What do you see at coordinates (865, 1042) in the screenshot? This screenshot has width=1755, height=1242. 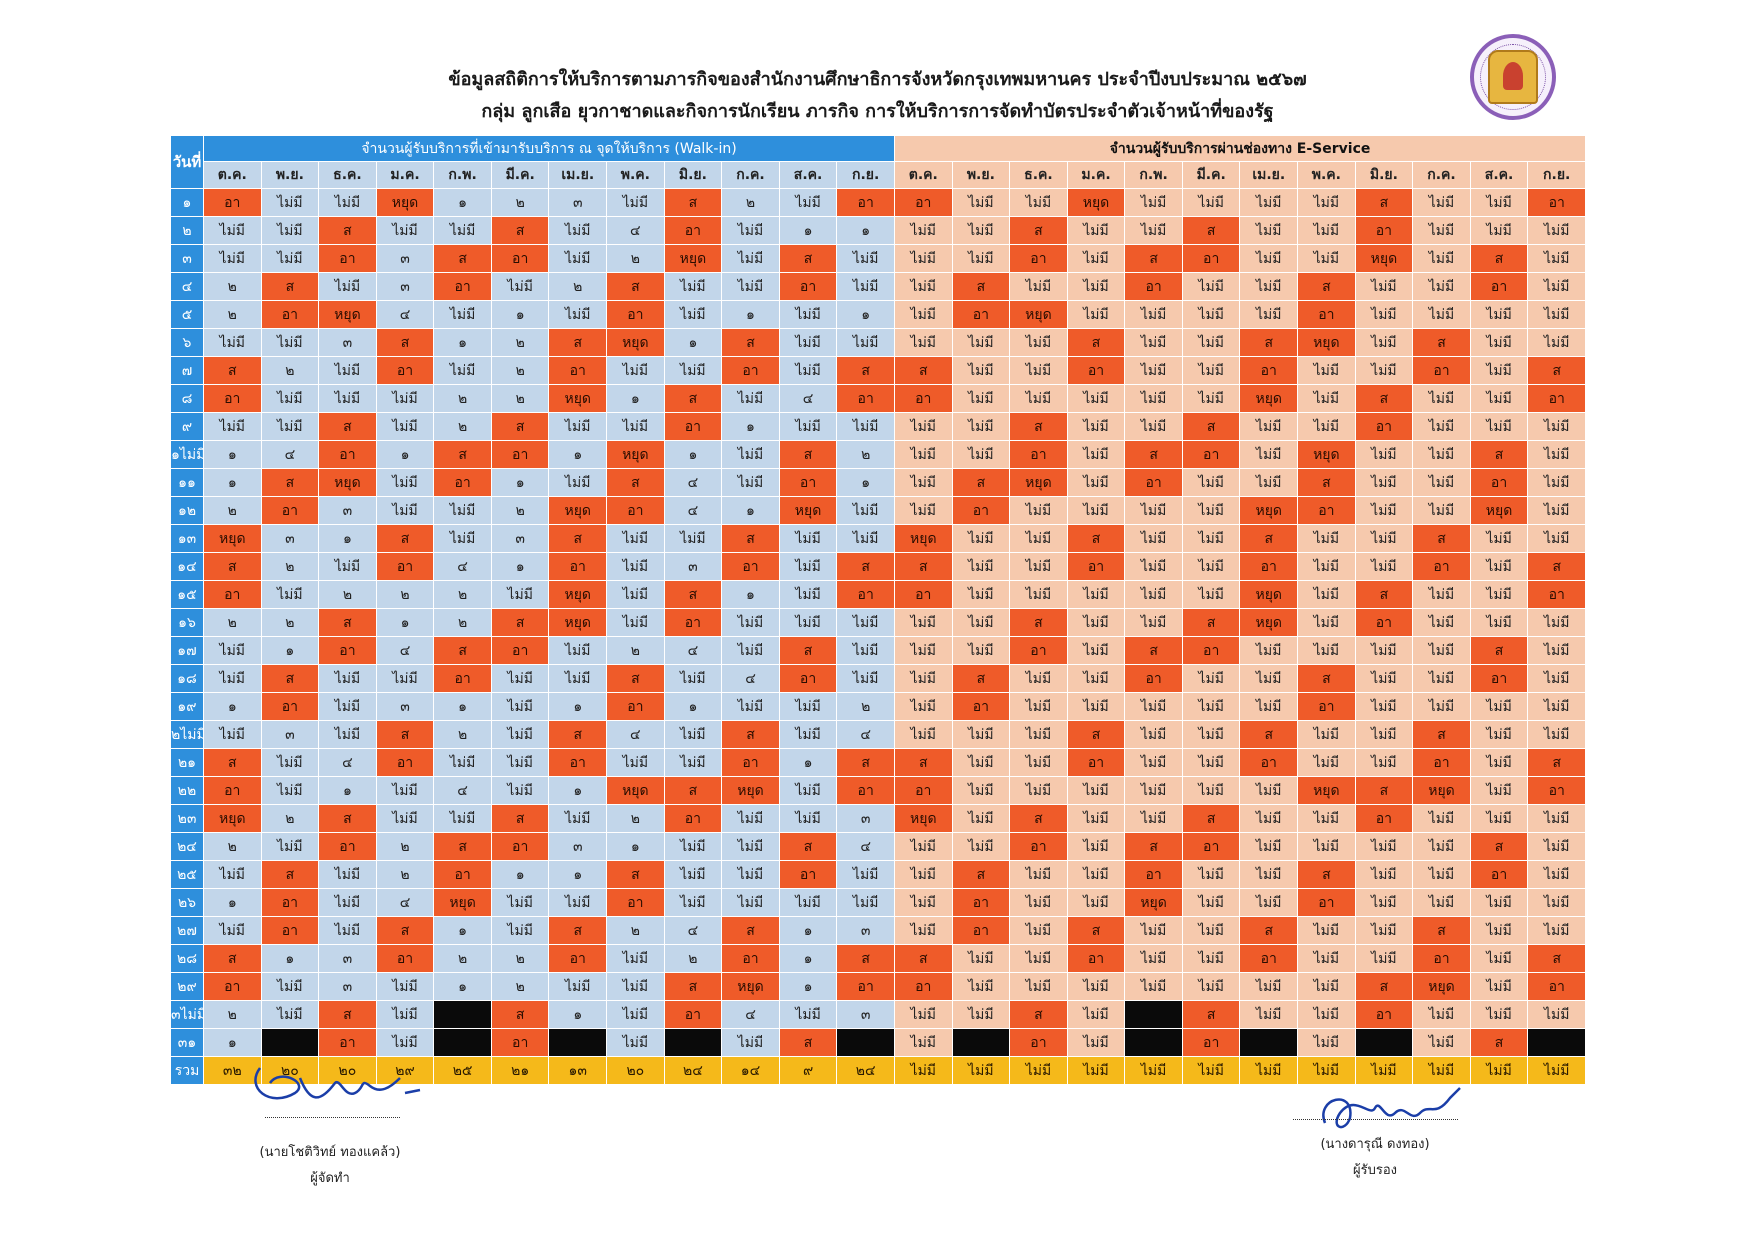 I see `walkin-cell` at bounding box center [865, 1042].